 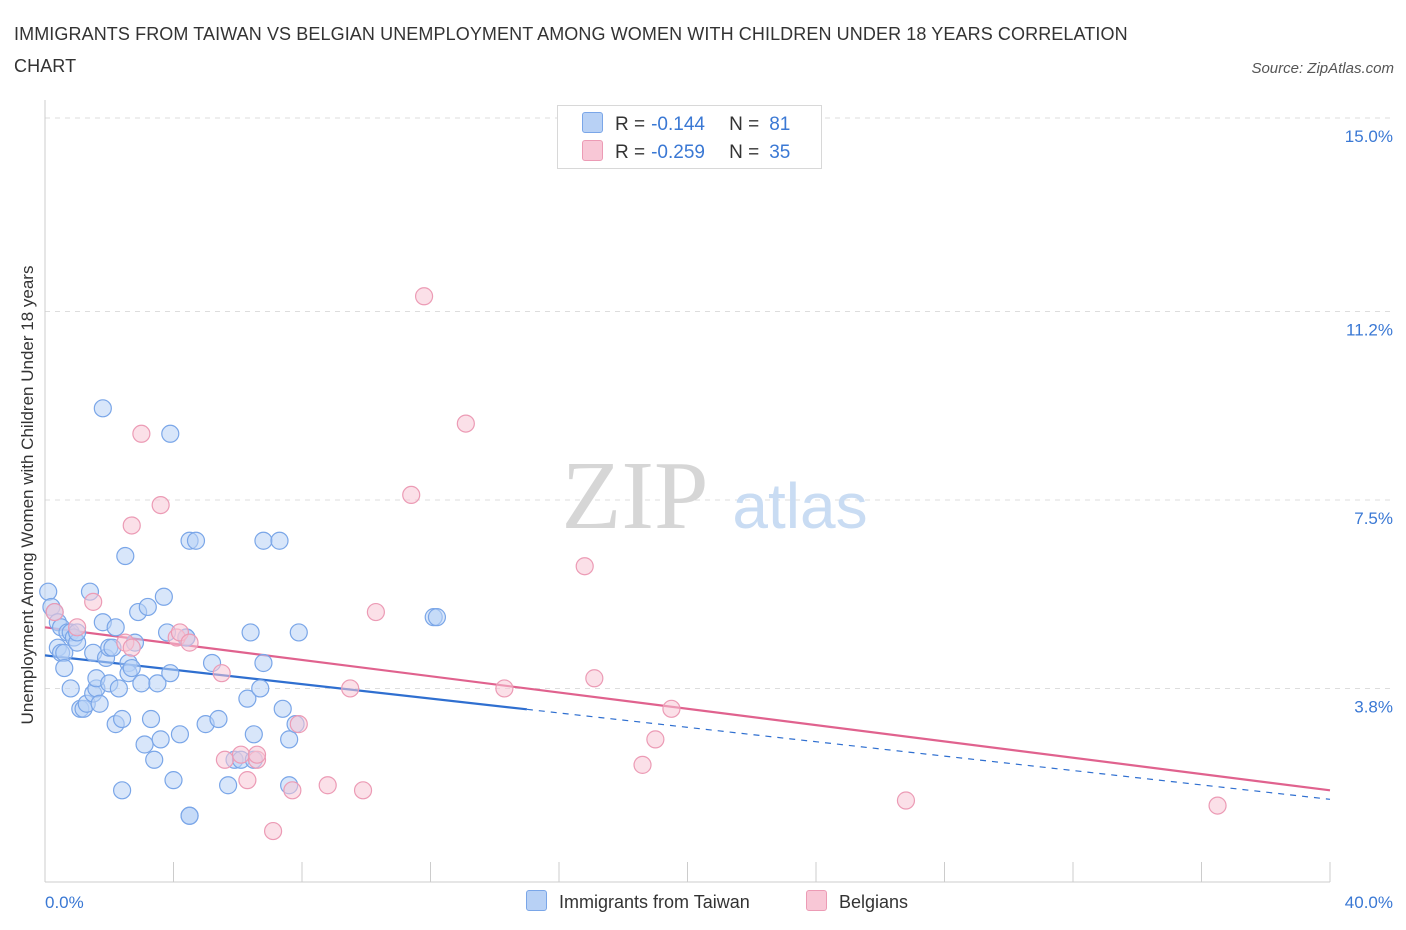 What do you see at coordinates (715, 496) in the screenshot?
I see `watermark: ZIP atlas` at bounding box center [715, 496].